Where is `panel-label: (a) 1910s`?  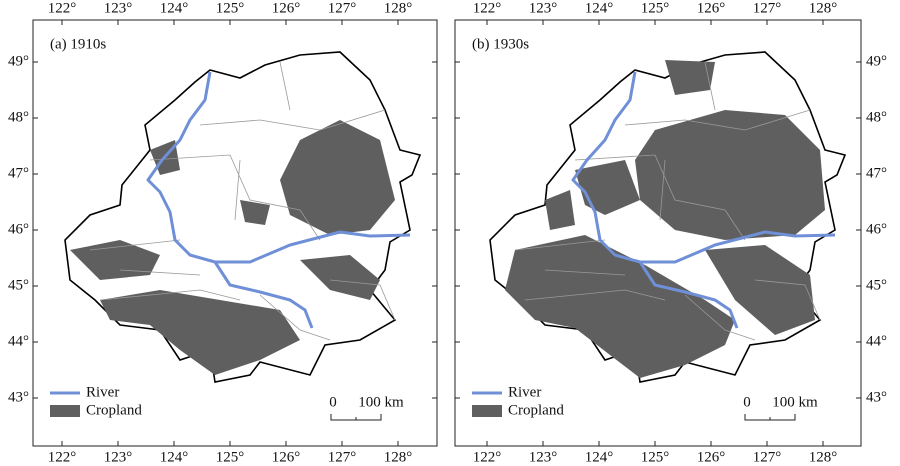
panel-label: (a) 1910s is located at coordinates (78, 44).